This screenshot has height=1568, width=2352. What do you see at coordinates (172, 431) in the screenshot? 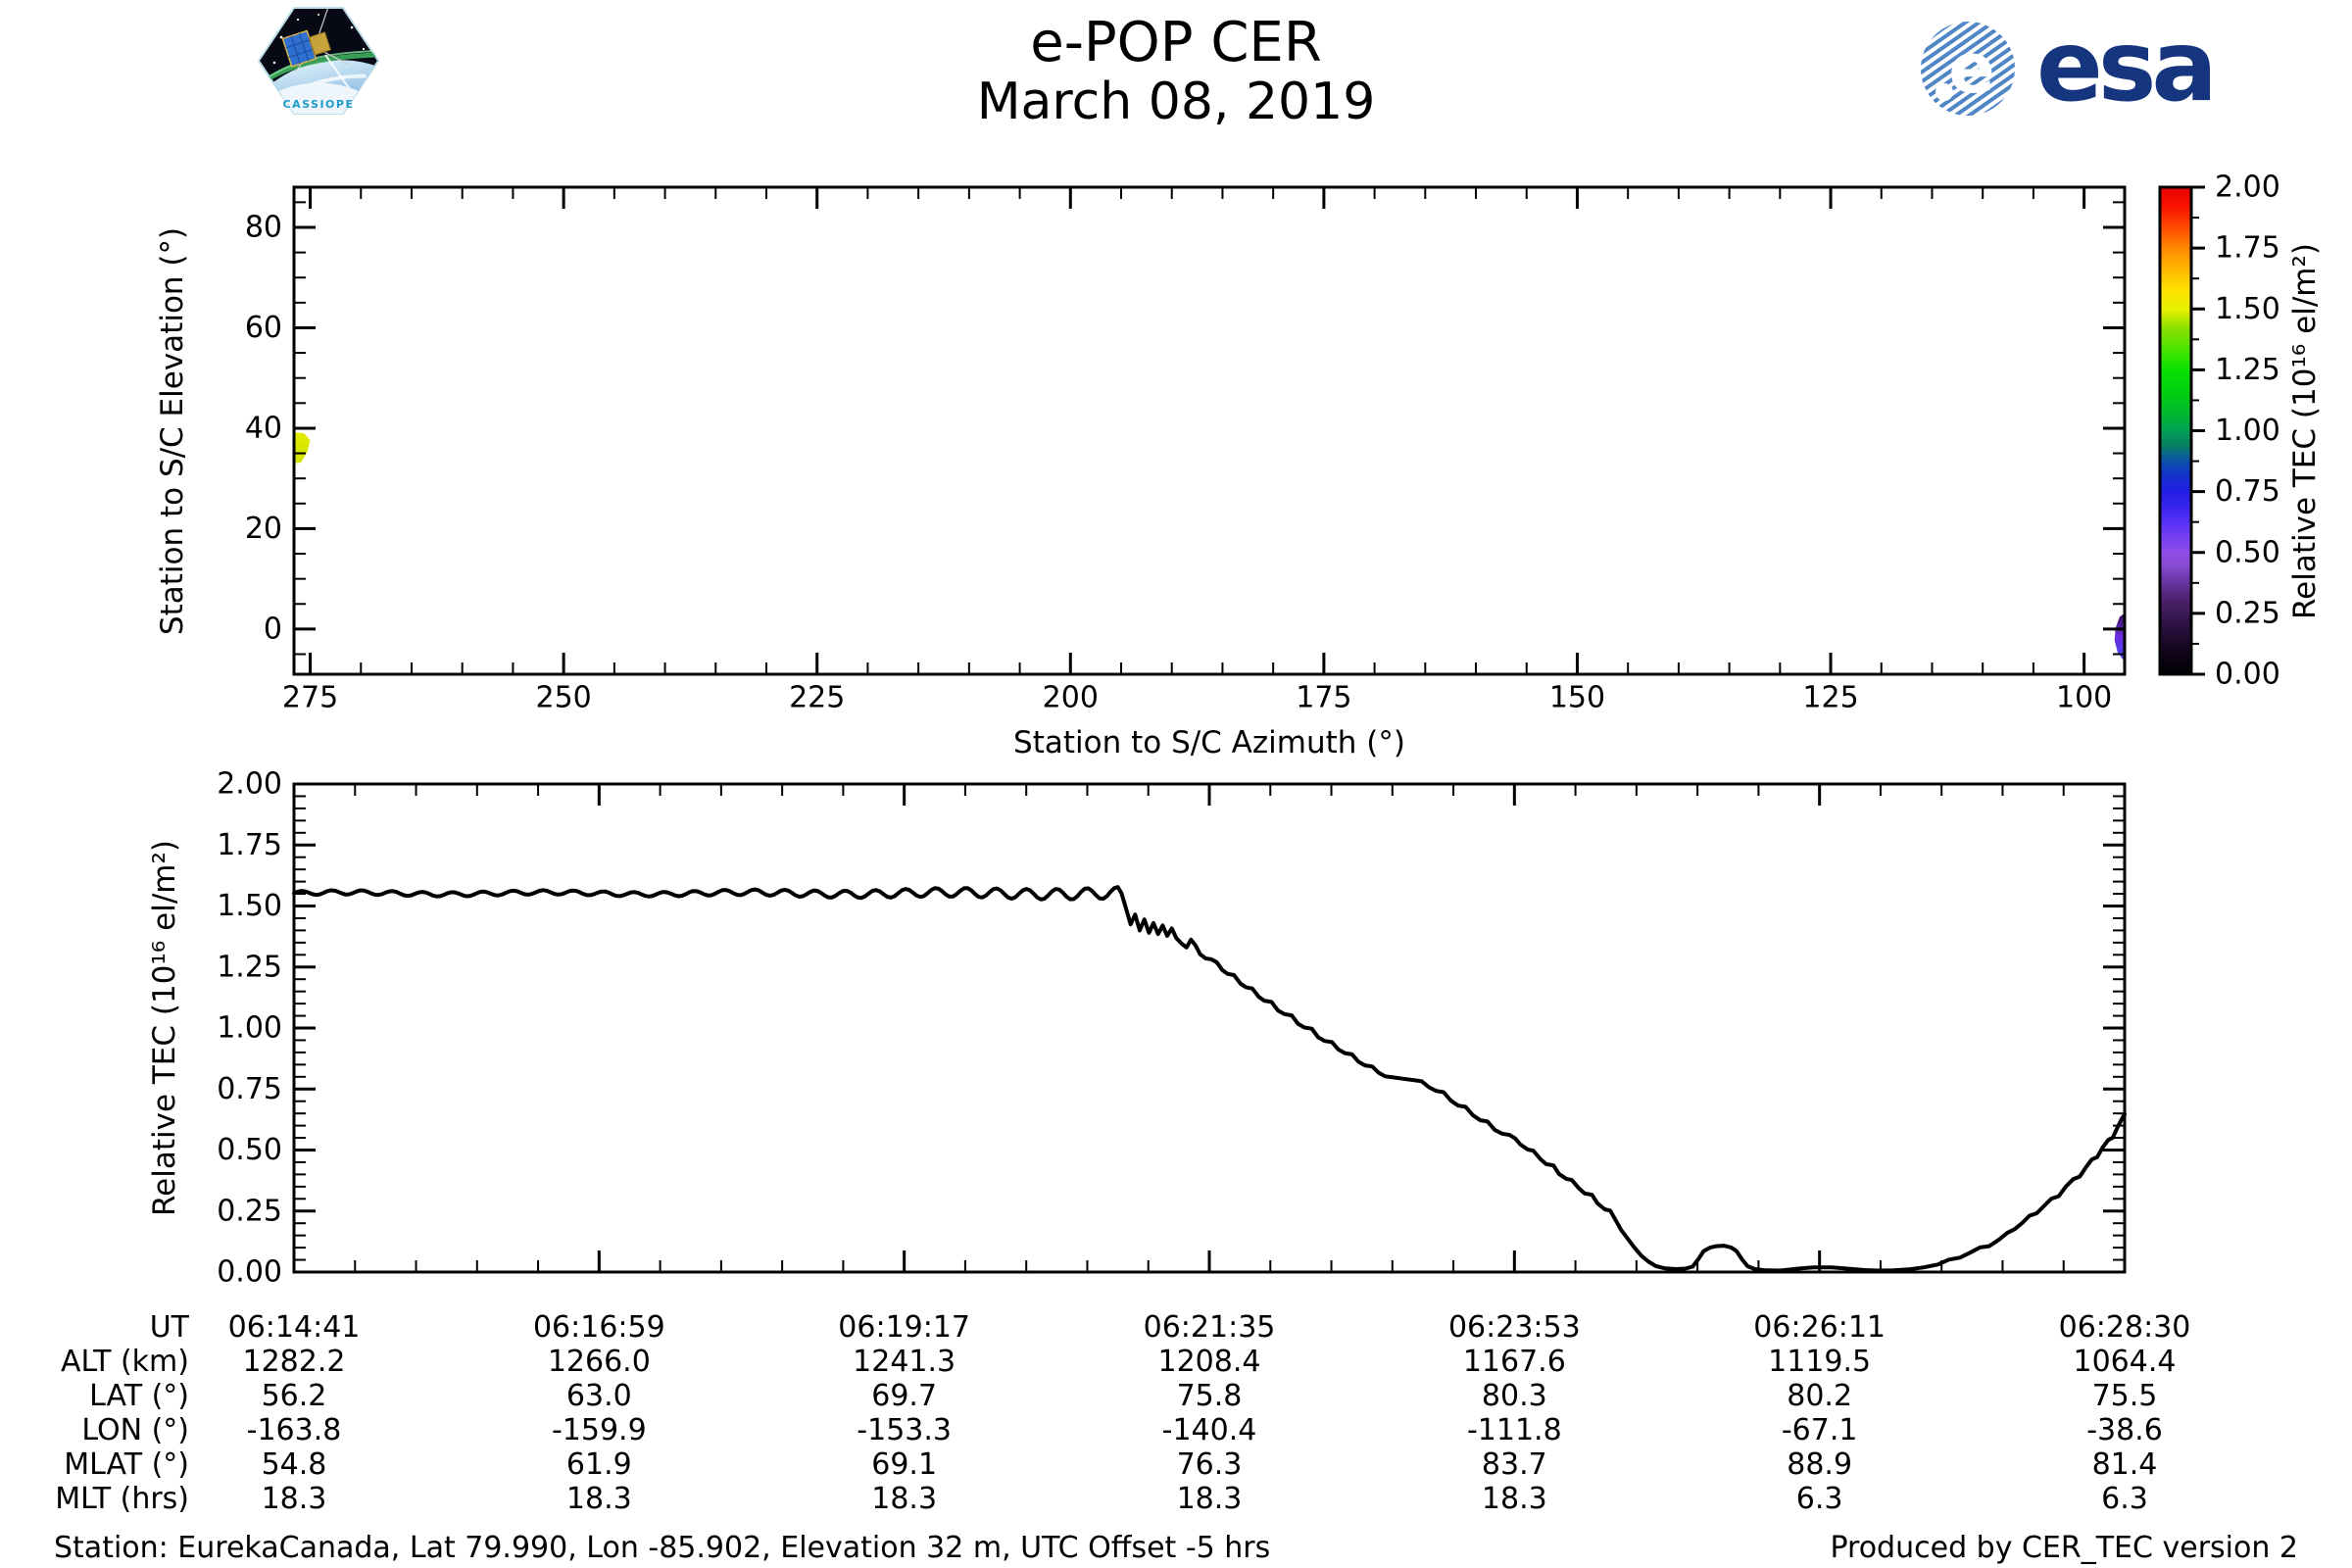
I see `top-plot-ylabel: Station to S/C Elevation (°)` at bounding box center [172, 431].